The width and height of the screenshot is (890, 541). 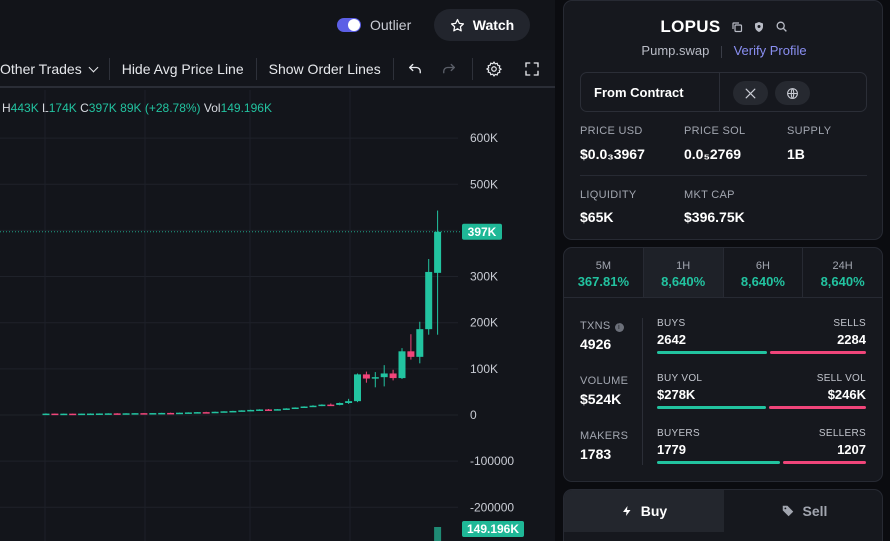 I want to click on undo-button, so click(x=415, y=69).